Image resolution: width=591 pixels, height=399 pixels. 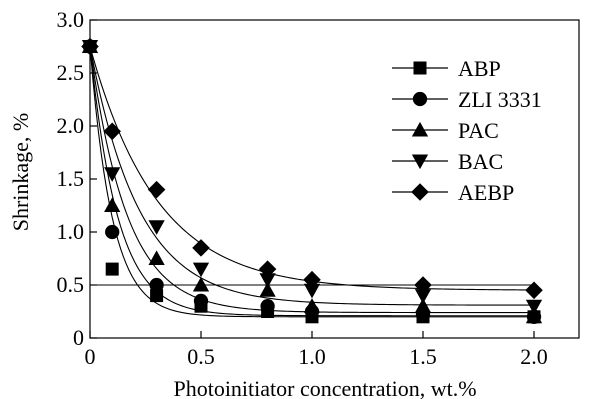 What do you see at coordinates (20, 172) in the screenshot?
I see `y-axis-title: Shrinkage, %` at bounding box center [20, 172].